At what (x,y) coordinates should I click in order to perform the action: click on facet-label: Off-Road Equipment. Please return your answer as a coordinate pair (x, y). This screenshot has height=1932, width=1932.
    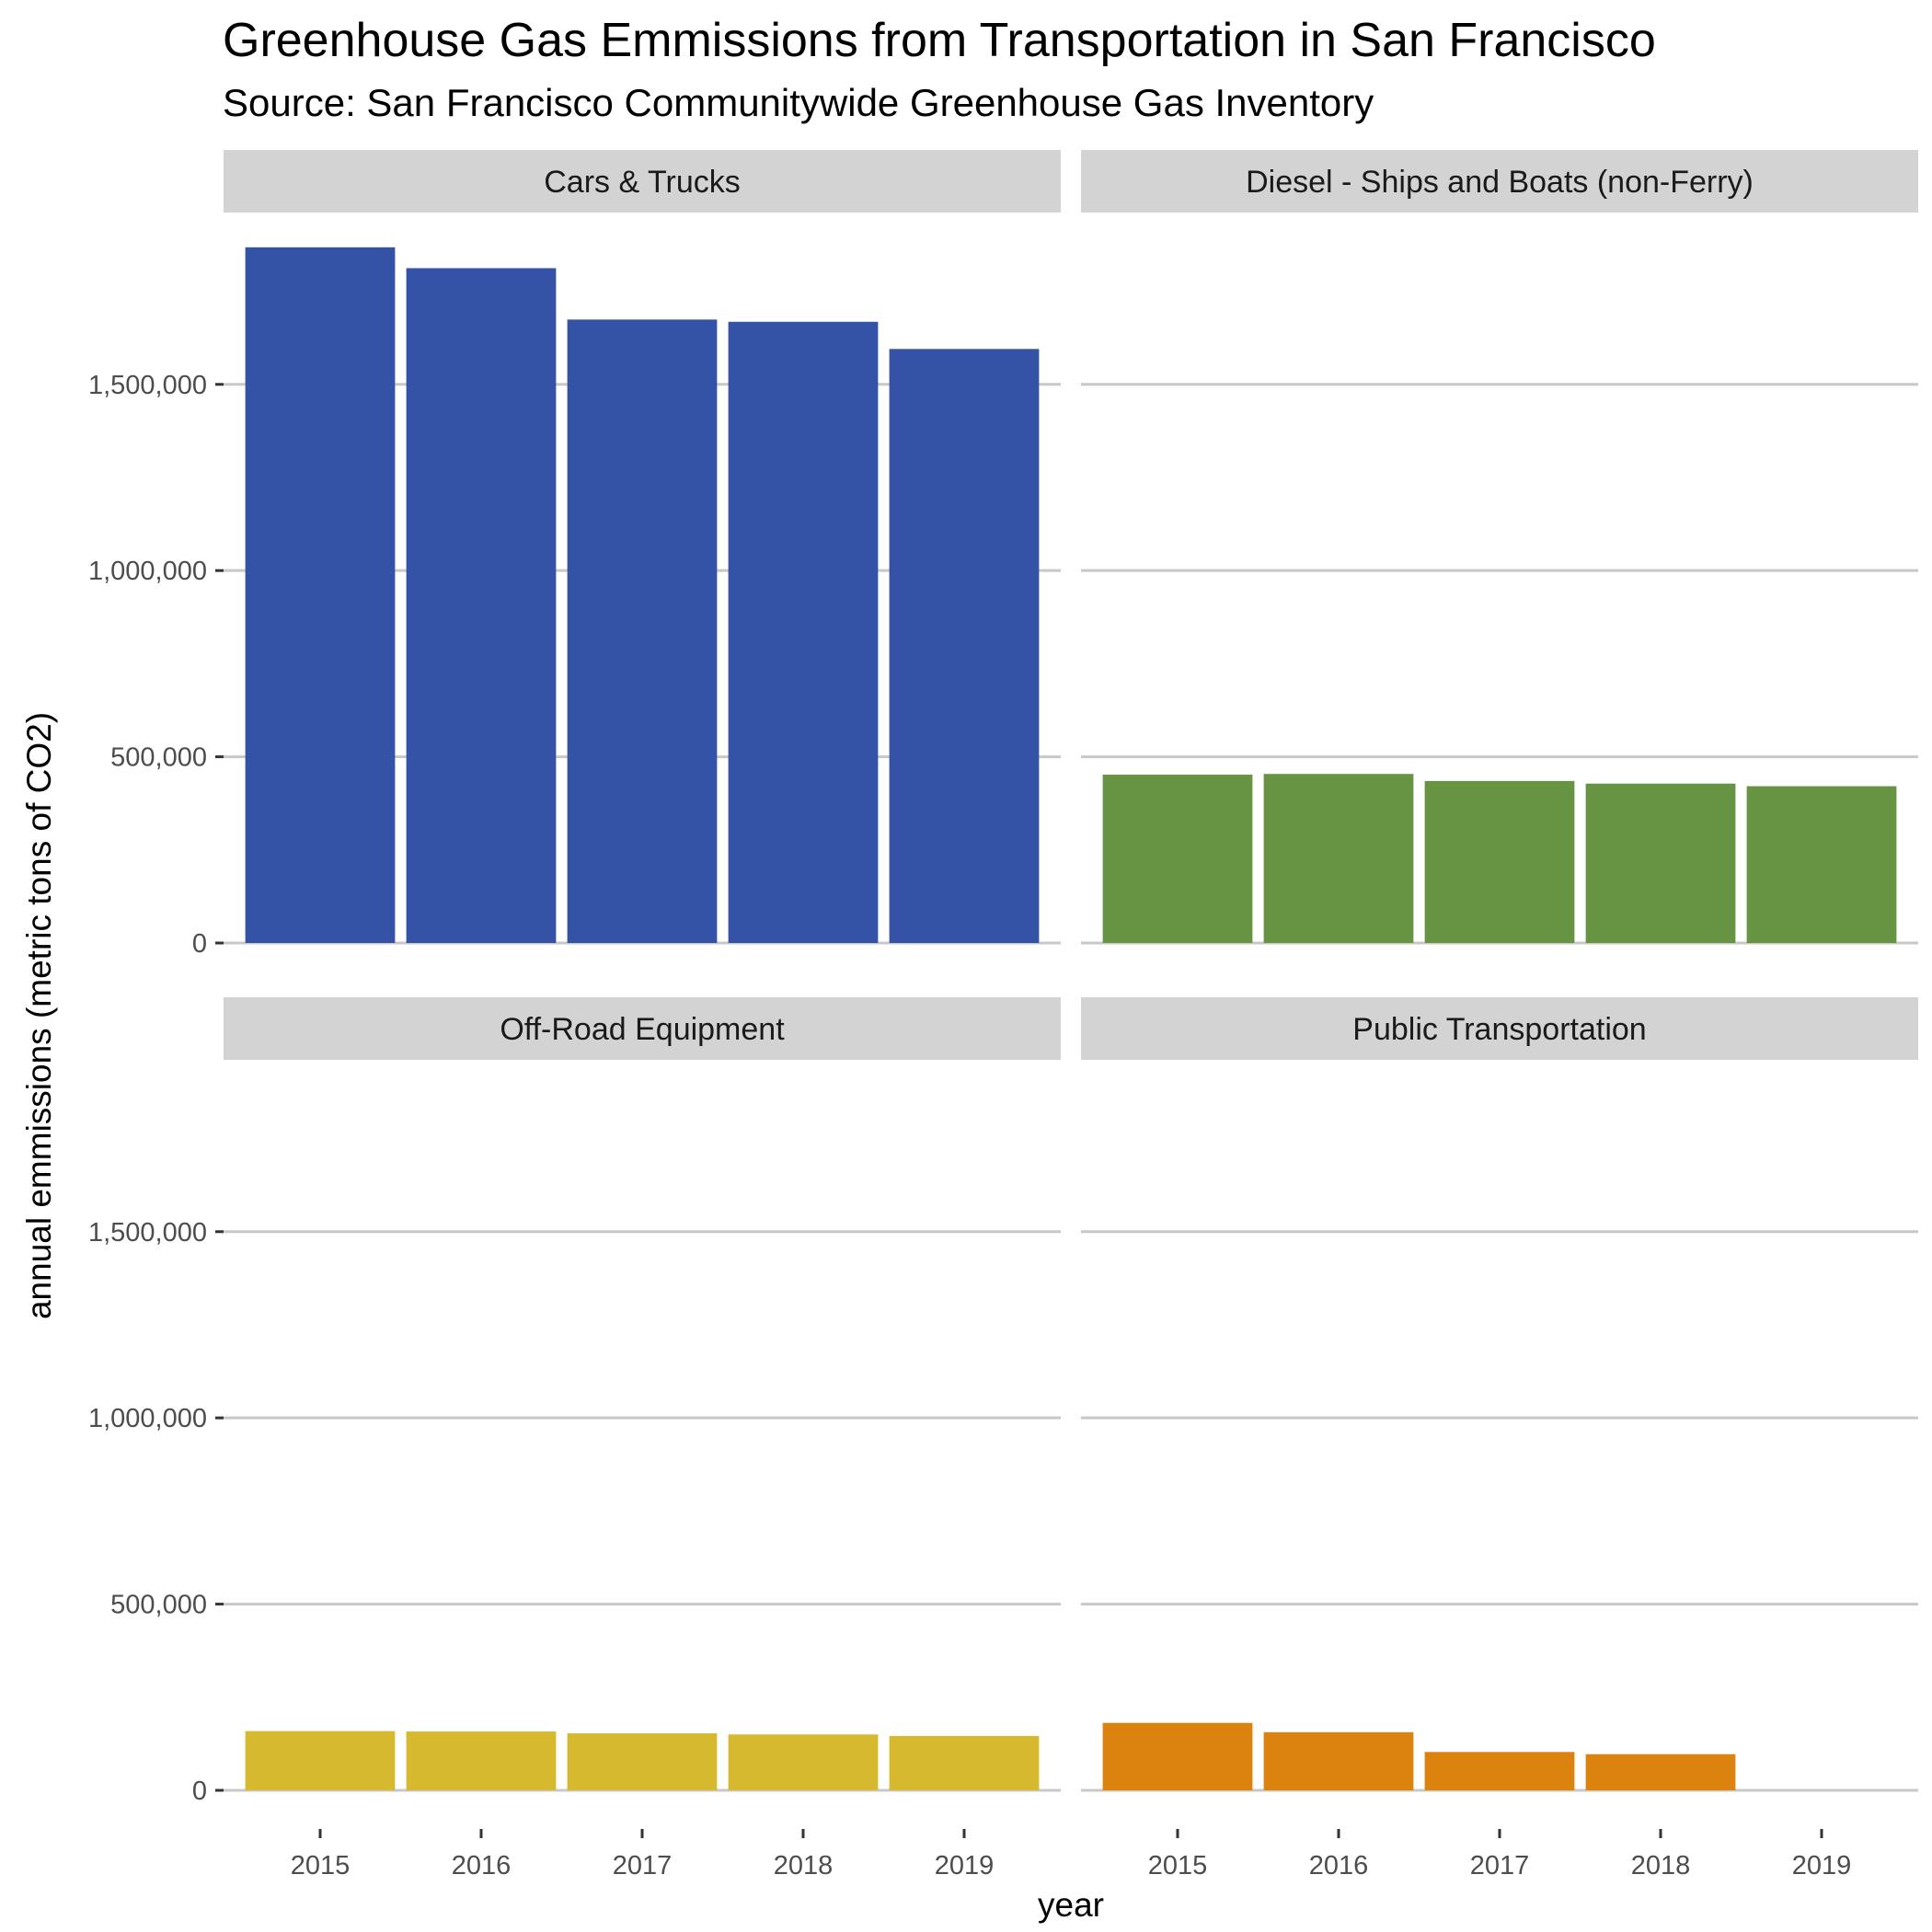
    Looking at the image, I should click on (642, 1029).